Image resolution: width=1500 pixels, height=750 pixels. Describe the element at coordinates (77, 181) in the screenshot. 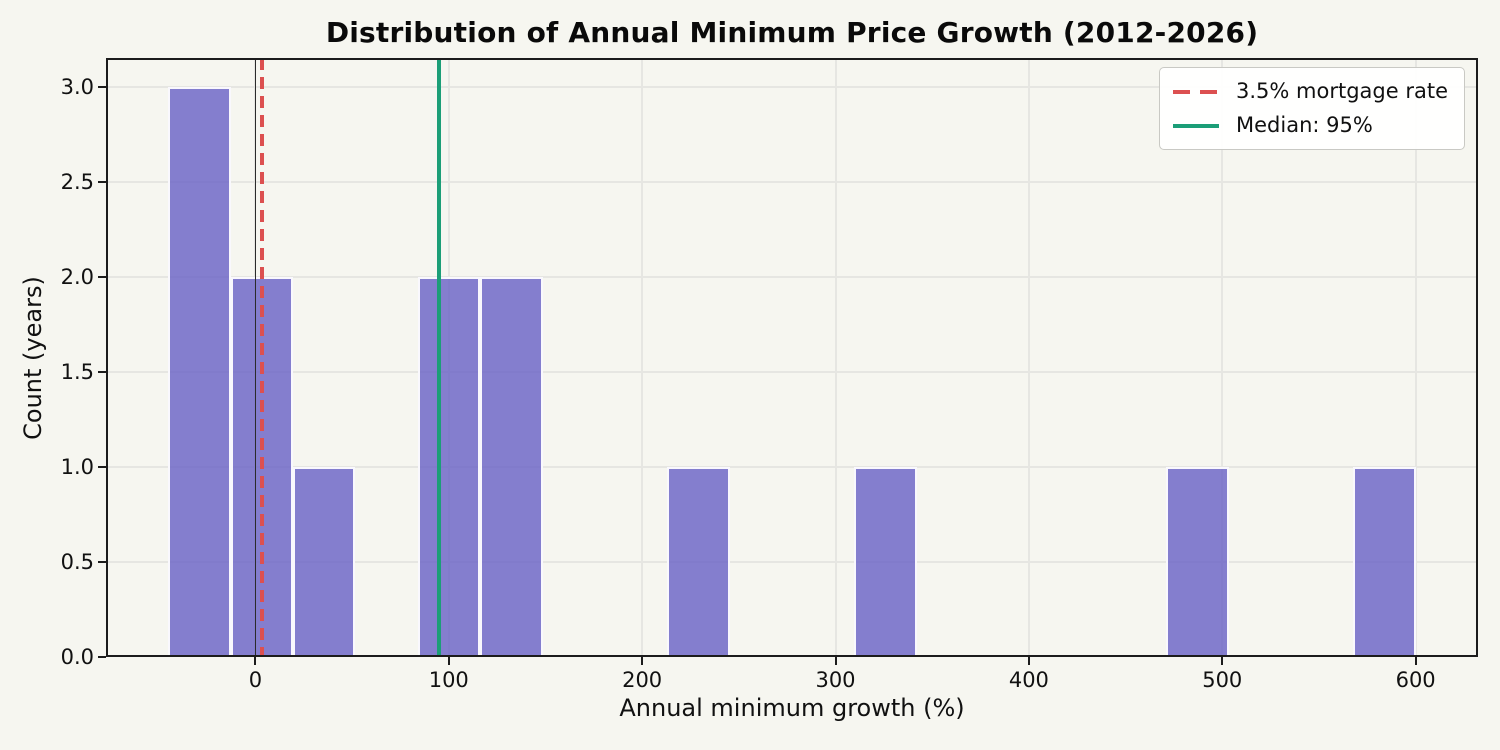

I see `y-tick-label: 2.5` at that location.